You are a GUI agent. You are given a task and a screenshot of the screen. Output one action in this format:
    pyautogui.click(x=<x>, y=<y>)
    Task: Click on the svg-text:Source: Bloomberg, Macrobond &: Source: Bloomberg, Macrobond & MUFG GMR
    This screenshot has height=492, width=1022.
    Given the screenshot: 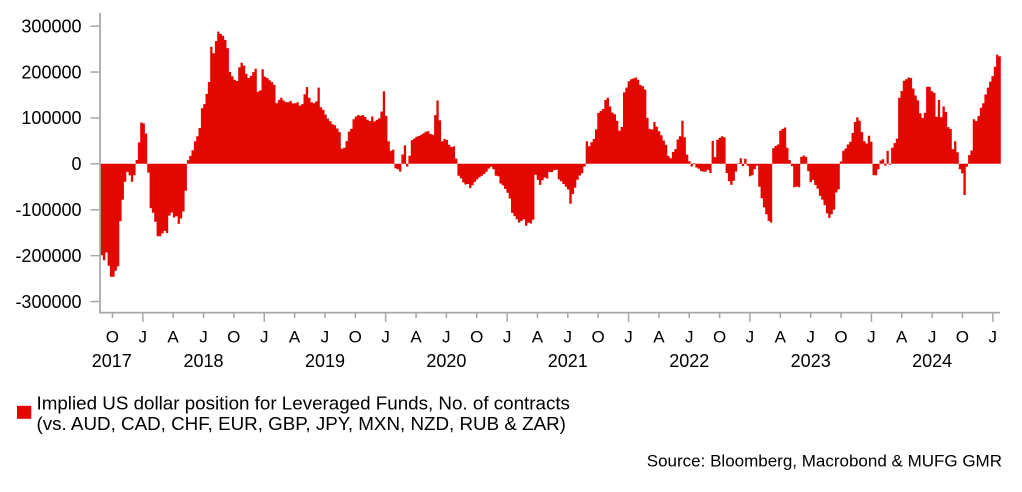 What is the action you would take?
    pyautogui.click(x=824, y=460)
    